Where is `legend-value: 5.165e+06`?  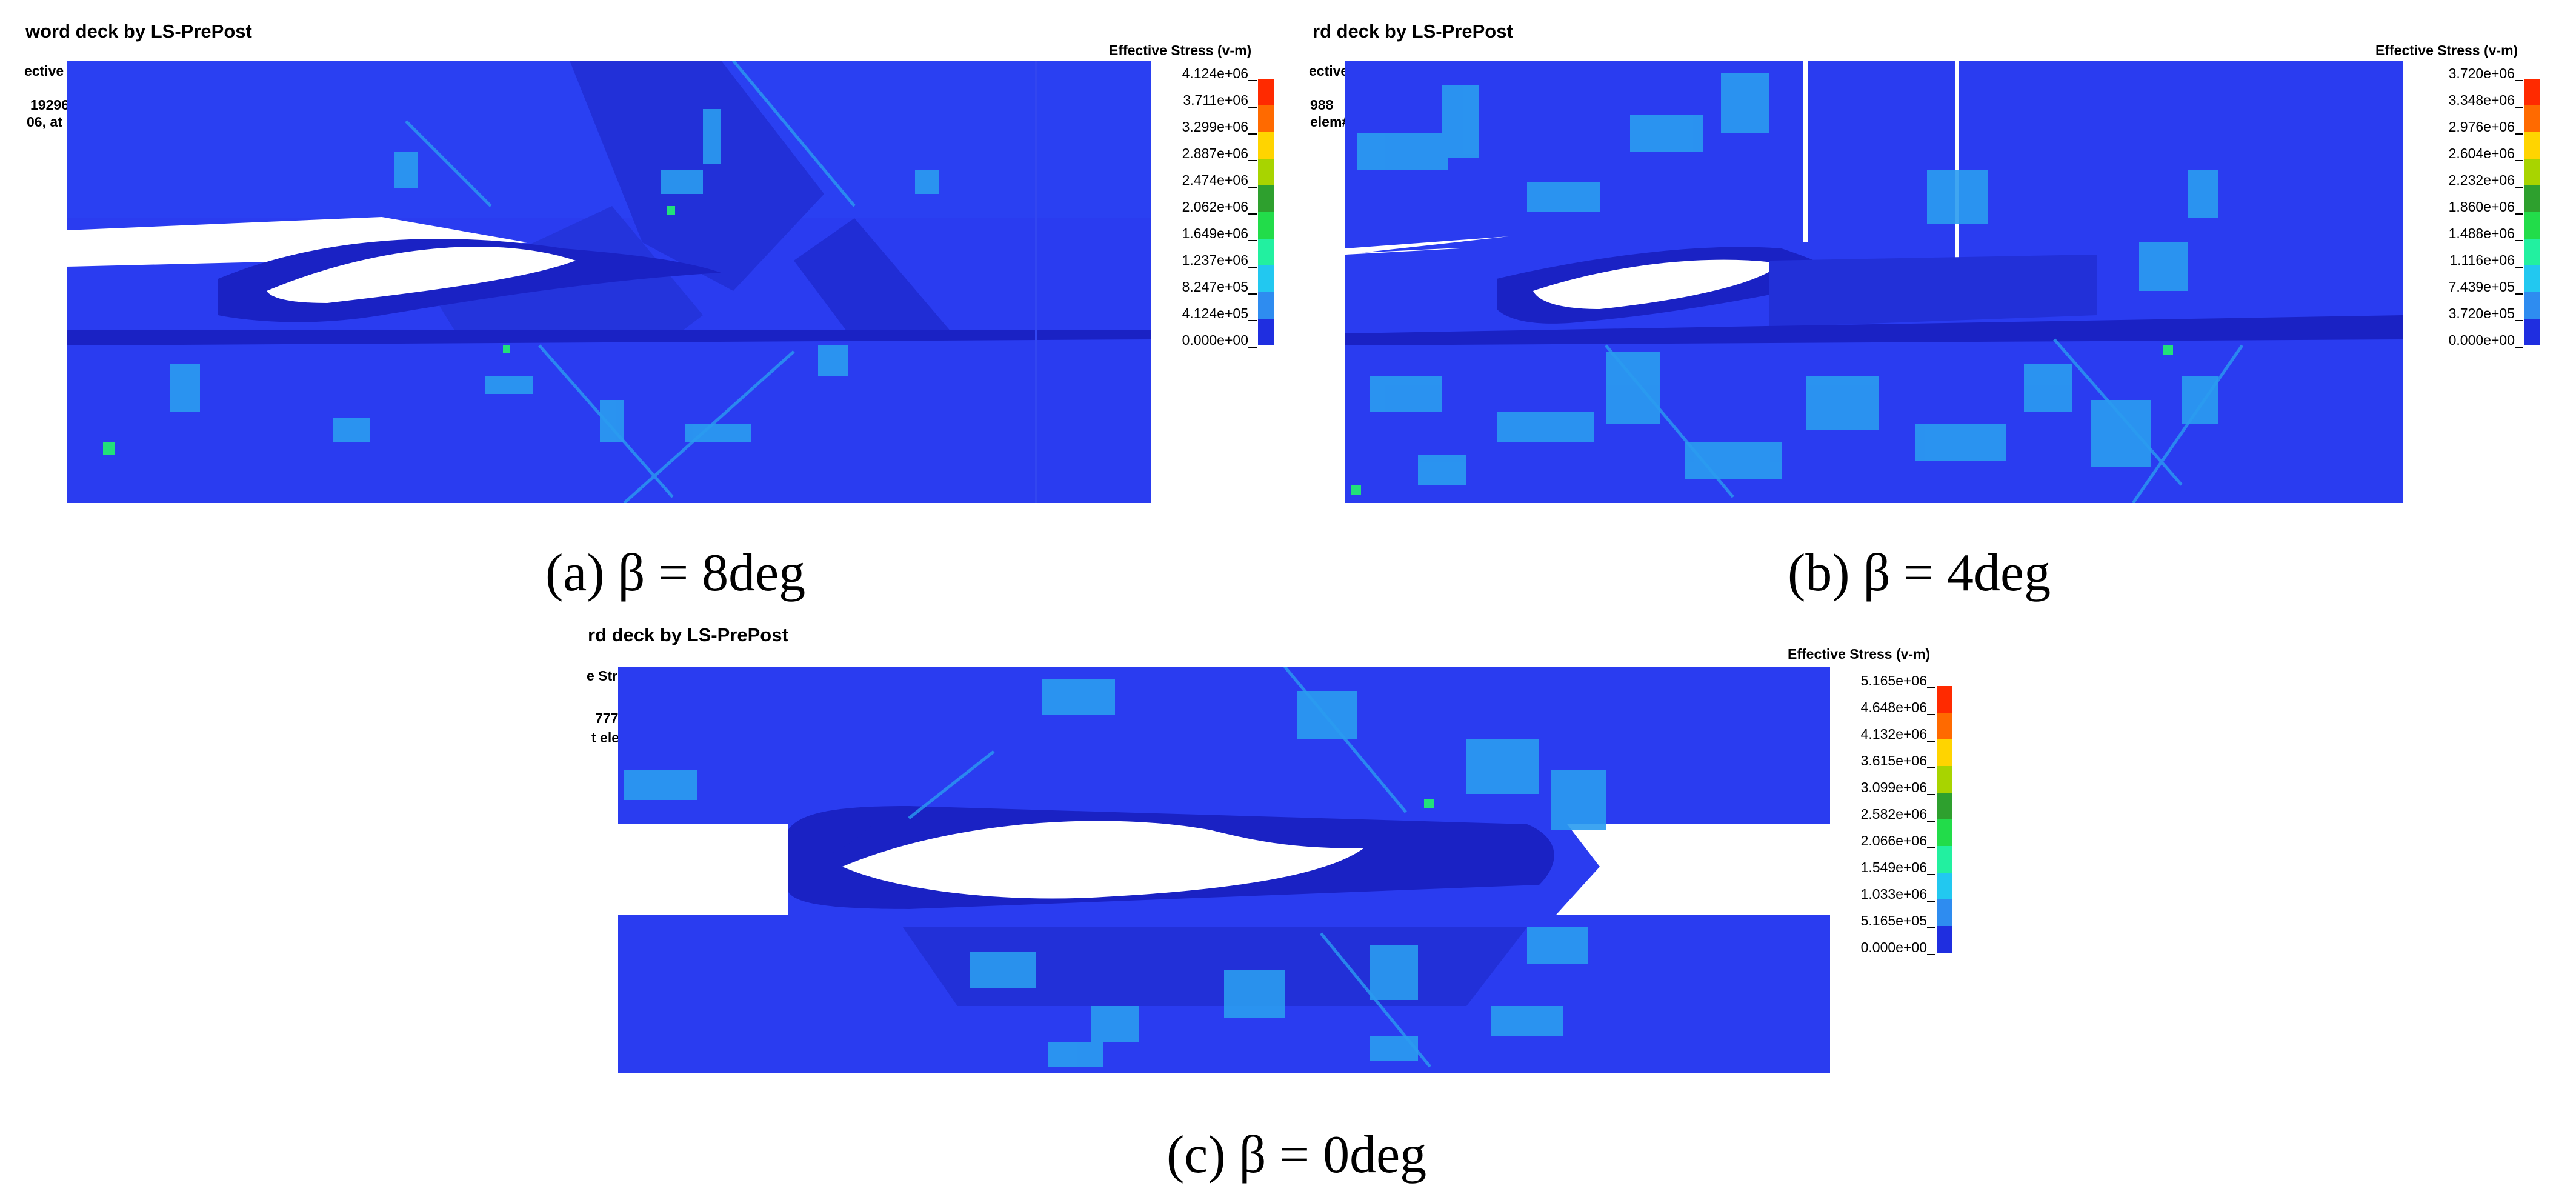 legend-value: 5.165e+06 is located at coordinates (1869, 686).